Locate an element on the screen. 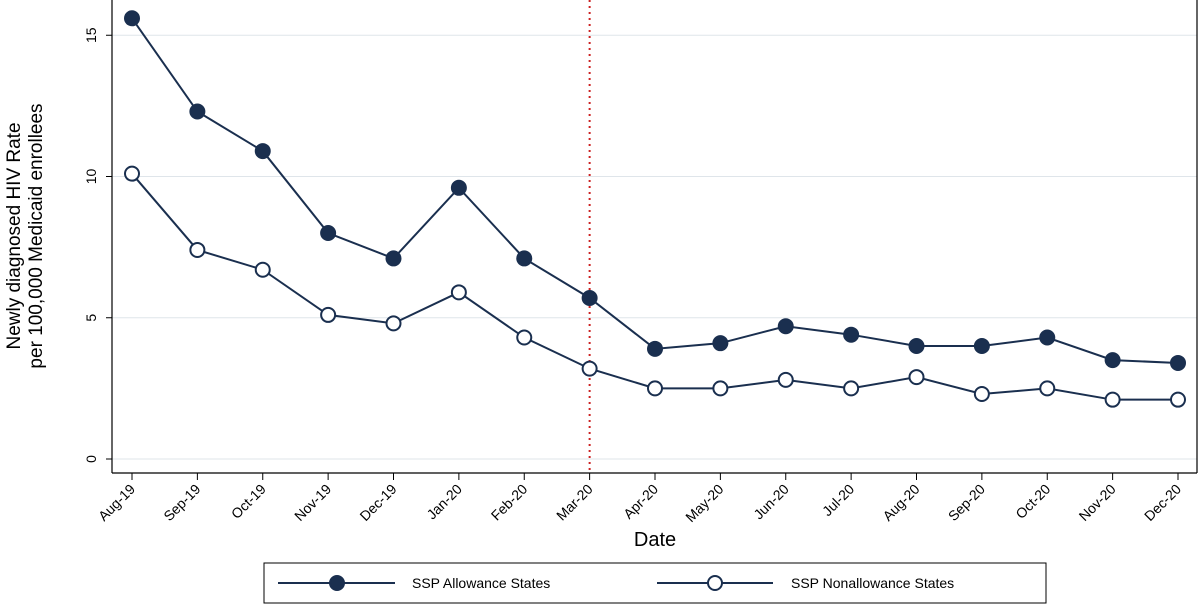 This screenshot has width=1200, height=606. legend-label-nonallowance: SSP Nonallowance States is located at coordinates (872, 583).